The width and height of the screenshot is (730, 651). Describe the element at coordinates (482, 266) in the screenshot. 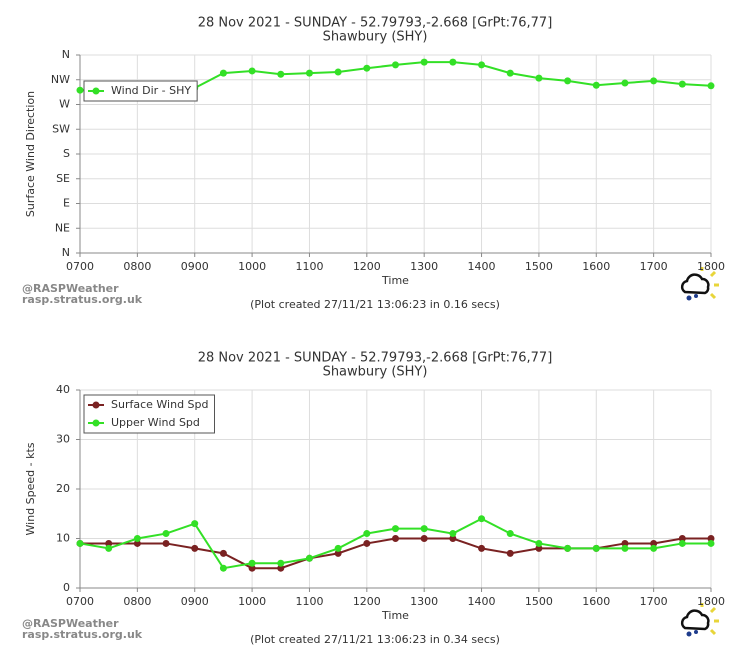

I see `x-tick-label: 1400` at that location.